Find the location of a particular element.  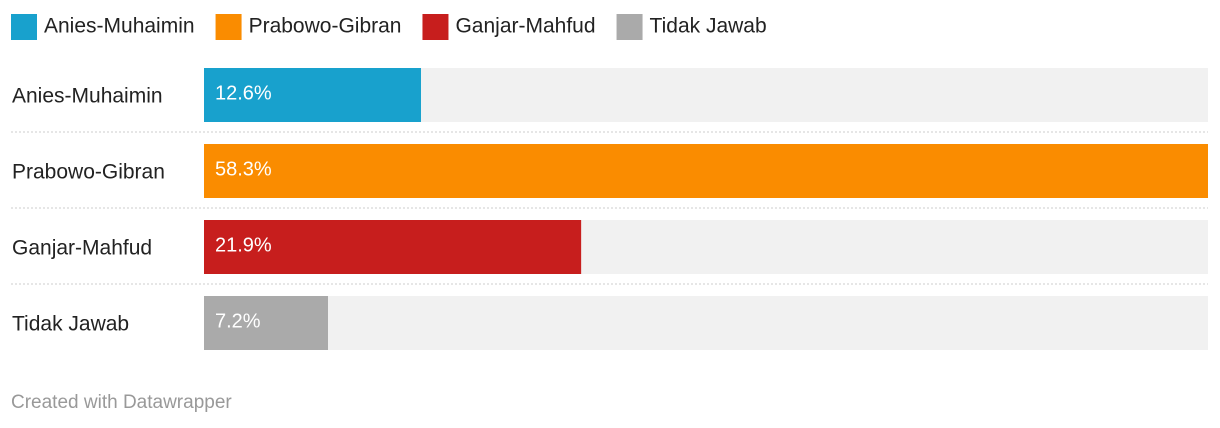

legend-label: Anies-Muhaimin is located at coordinates (119, 26).